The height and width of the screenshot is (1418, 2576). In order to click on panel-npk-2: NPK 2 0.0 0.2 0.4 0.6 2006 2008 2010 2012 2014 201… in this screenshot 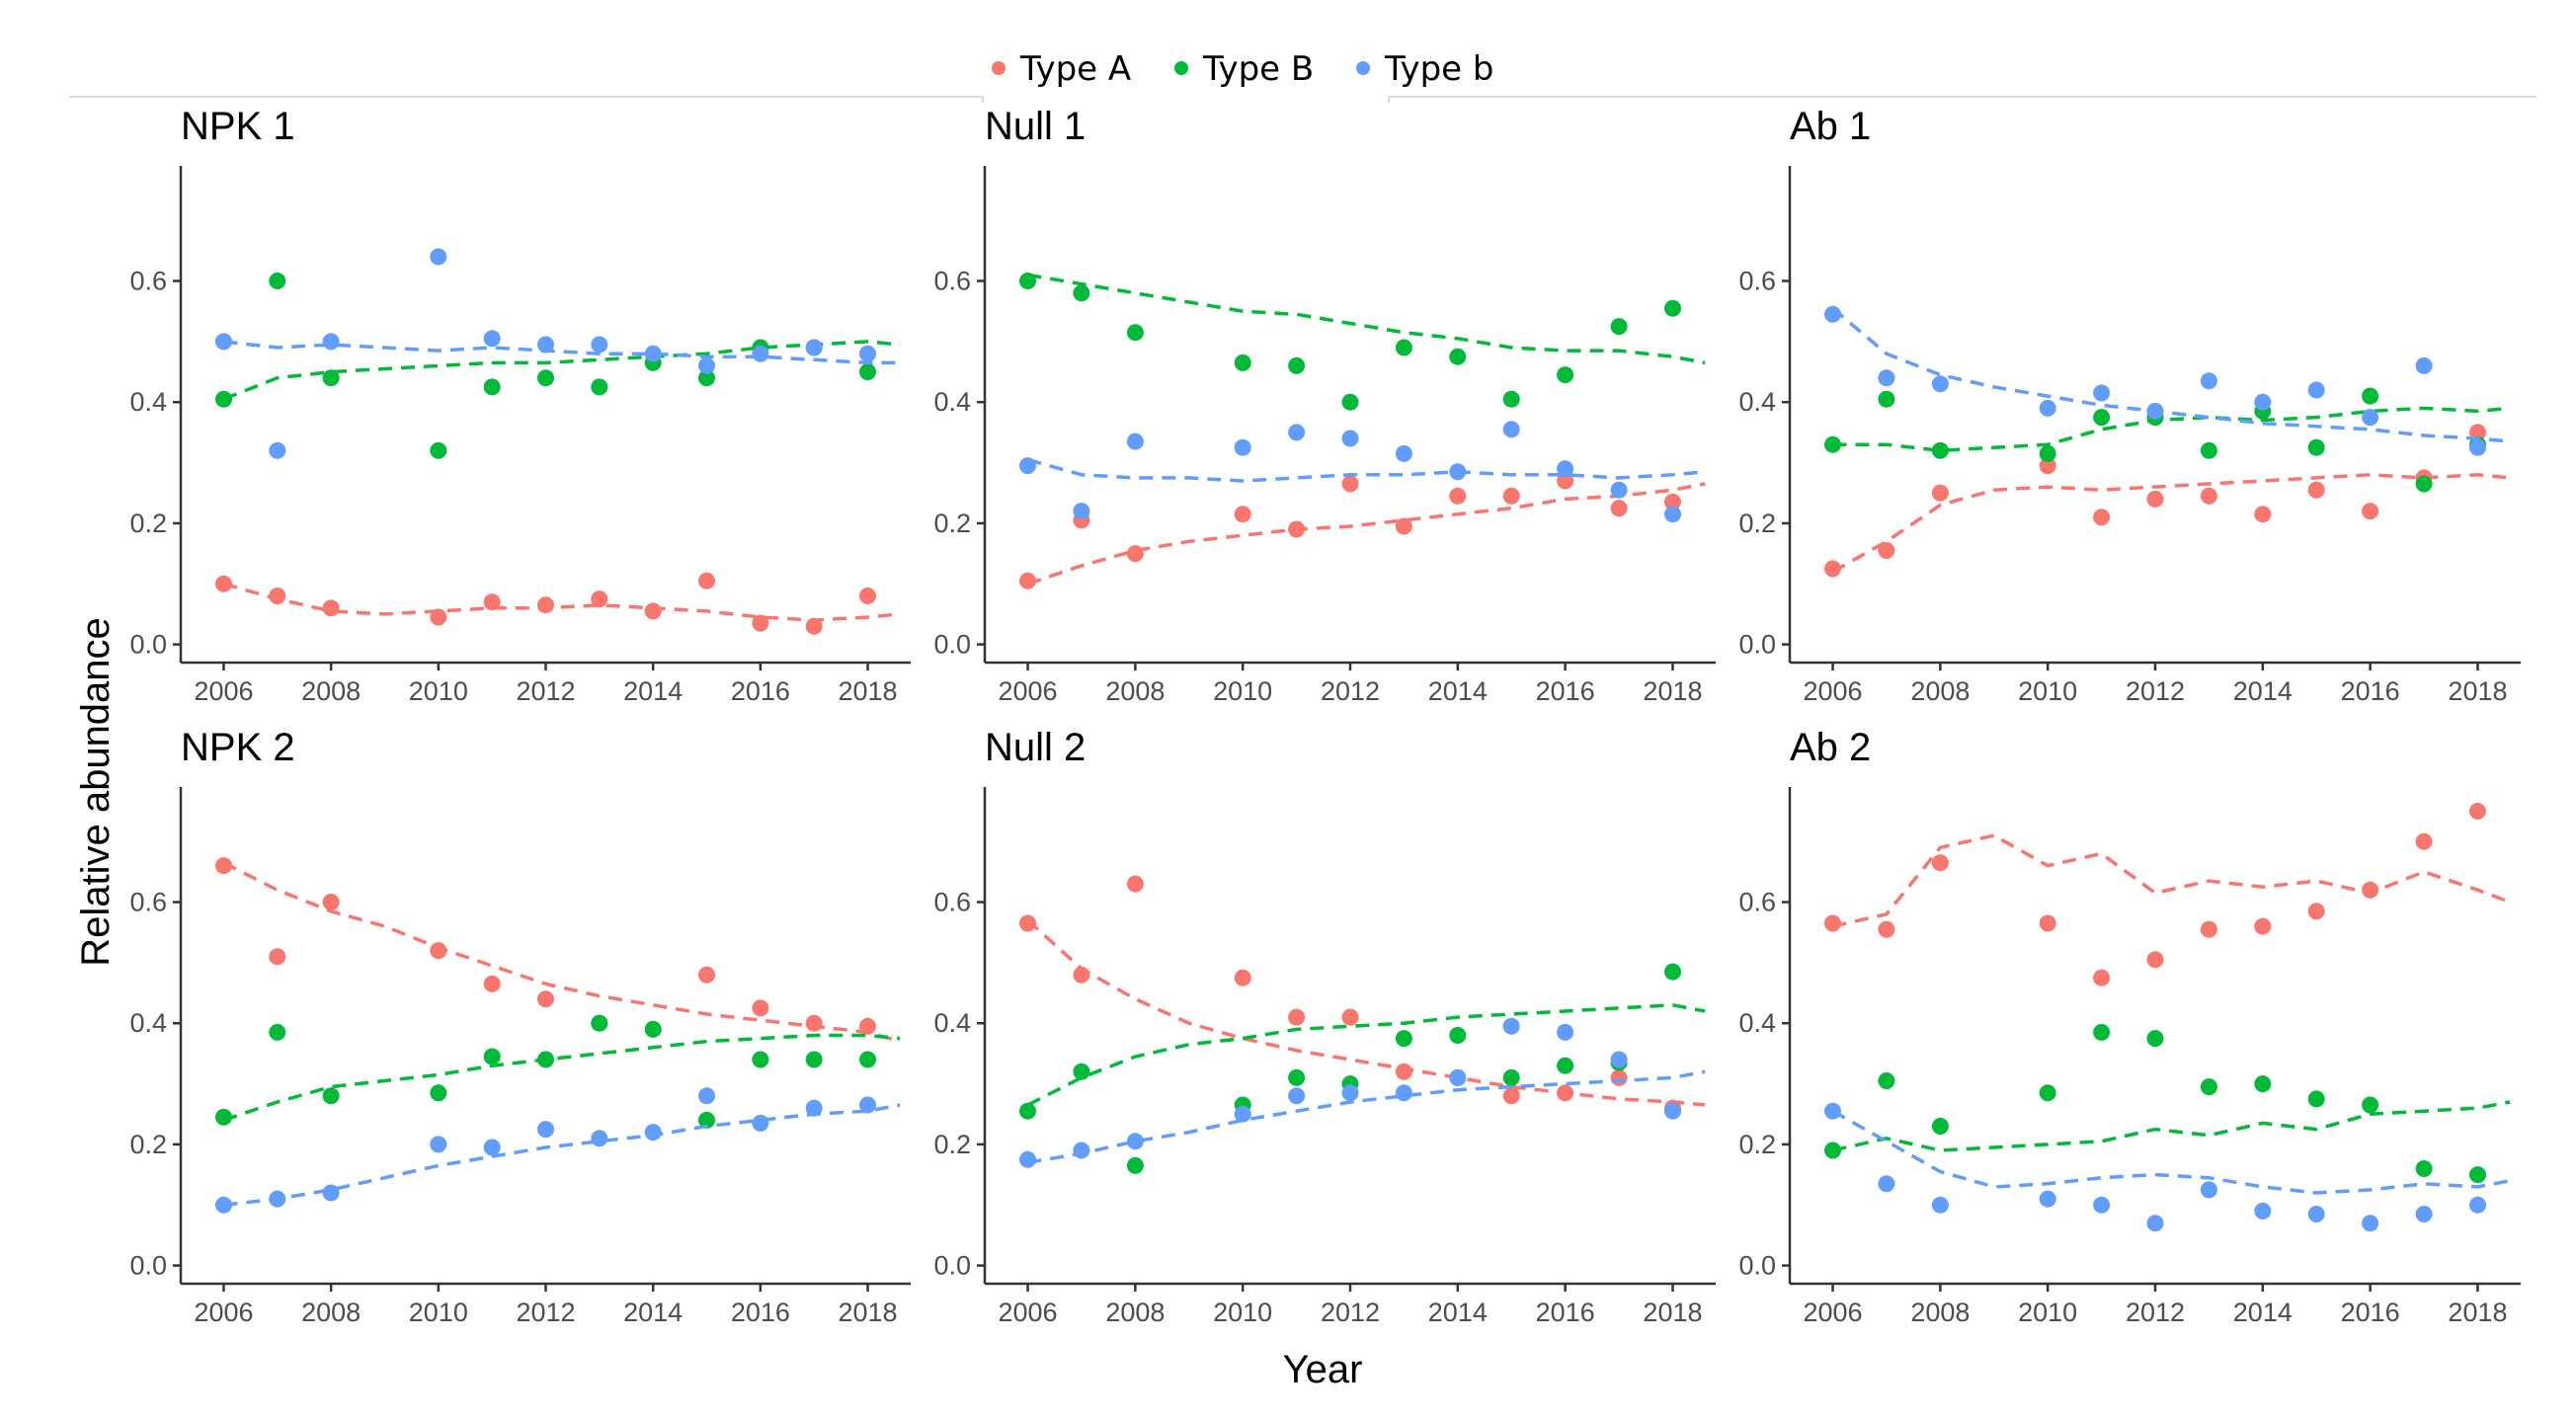, I will do `click(520, 1026)`.